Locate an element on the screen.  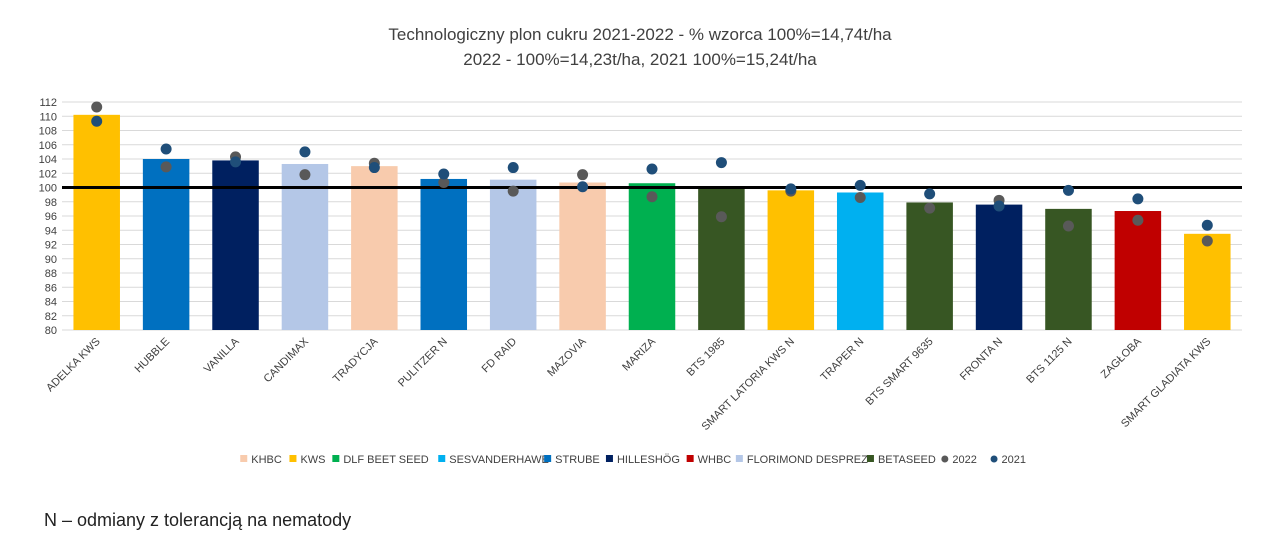
y-tick-label: 92 is located at coordinates (51, 246).